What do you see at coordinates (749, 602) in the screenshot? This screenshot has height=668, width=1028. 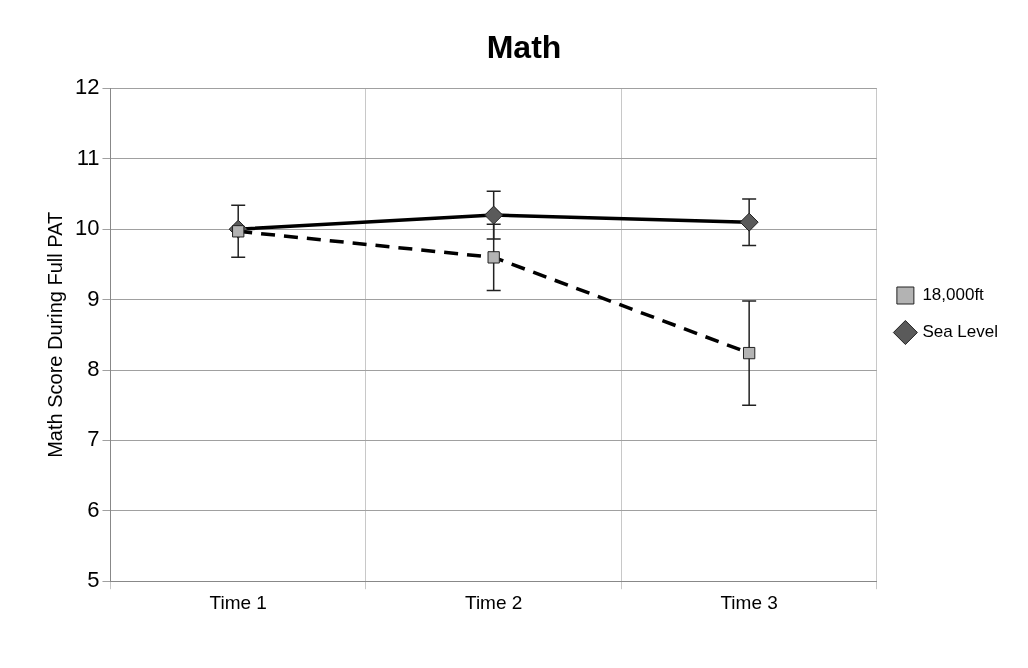 I see `x-tick-label: Time 3` at bounding box center [749, 602].